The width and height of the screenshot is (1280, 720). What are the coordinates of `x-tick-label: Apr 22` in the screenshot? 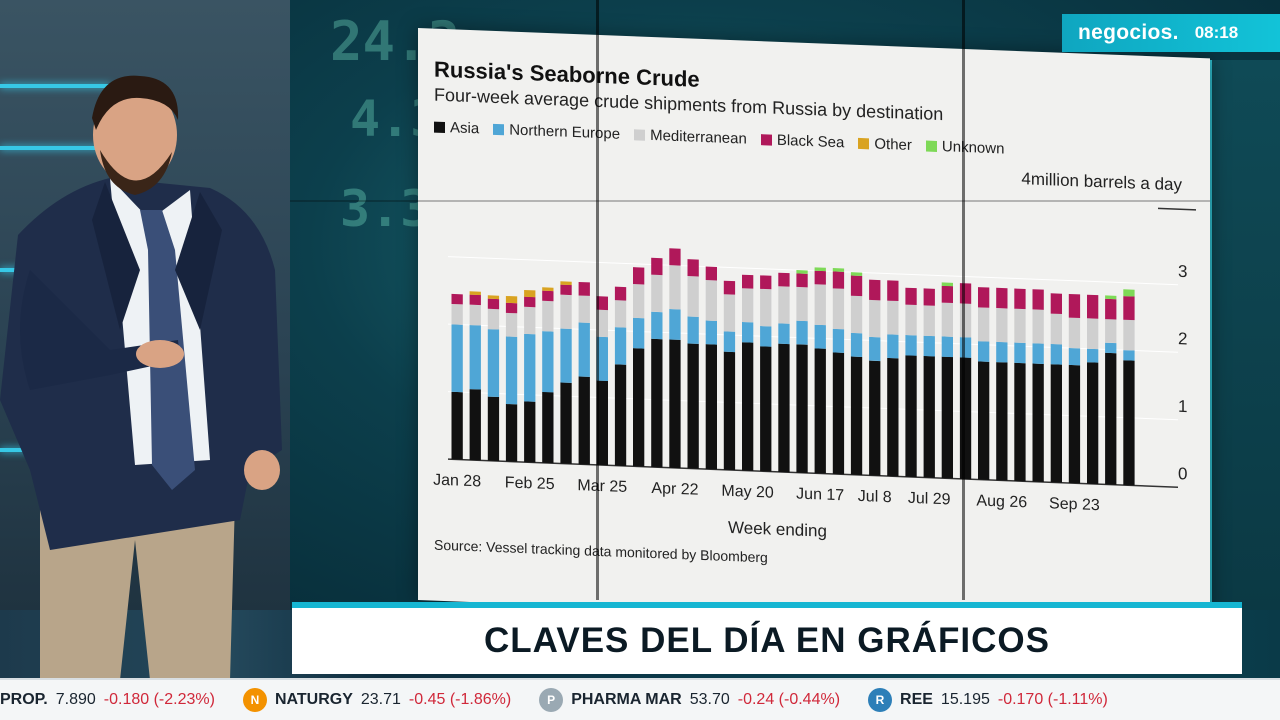 It's located at (674, 489).